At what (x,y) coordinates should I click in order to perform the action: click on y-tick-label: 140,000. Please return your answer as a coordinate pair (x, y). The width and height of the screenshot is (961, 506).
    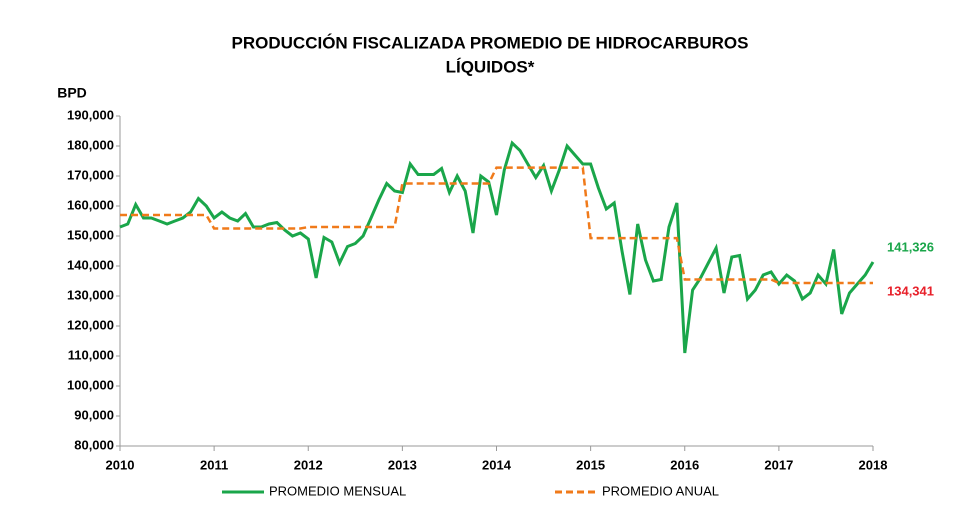
    Looking at the image, I should click on (90, 264).